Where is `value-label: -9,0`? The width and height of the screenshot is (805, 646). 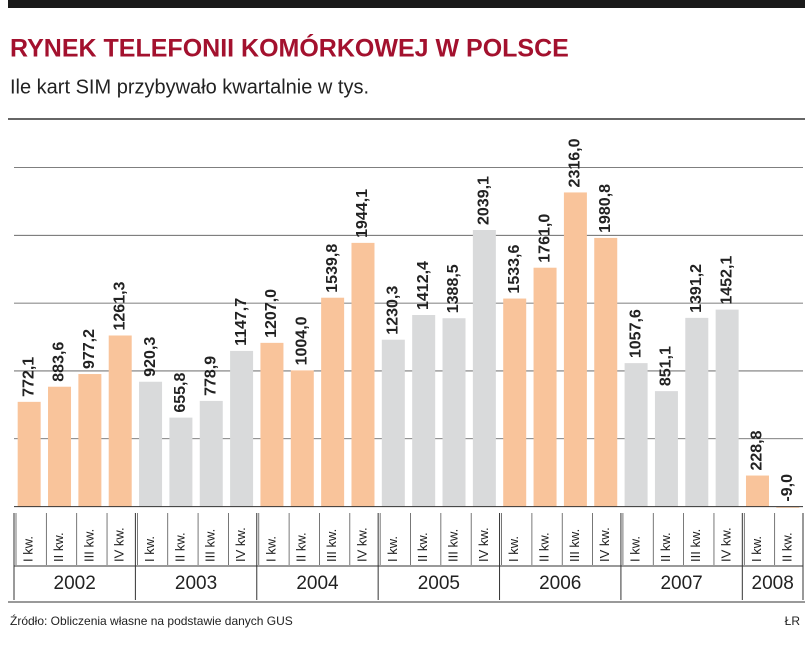 value-label: -9,0 is located at coordinates (787, 488).